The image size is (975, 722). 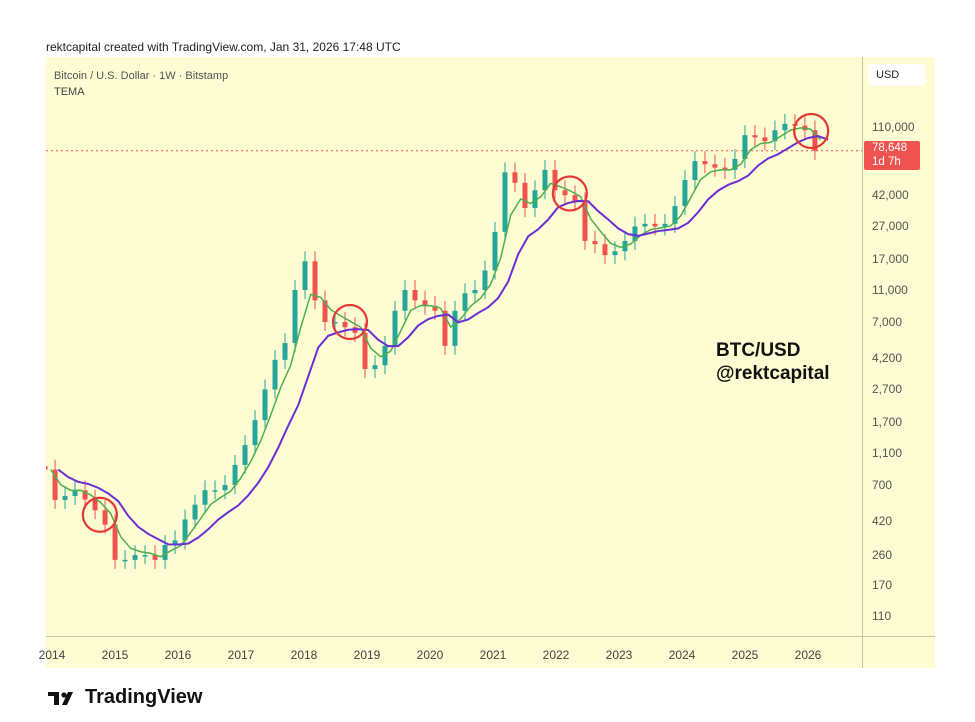 I want to click on tradingview-logo: TradingView, so click(x=125, y=697).